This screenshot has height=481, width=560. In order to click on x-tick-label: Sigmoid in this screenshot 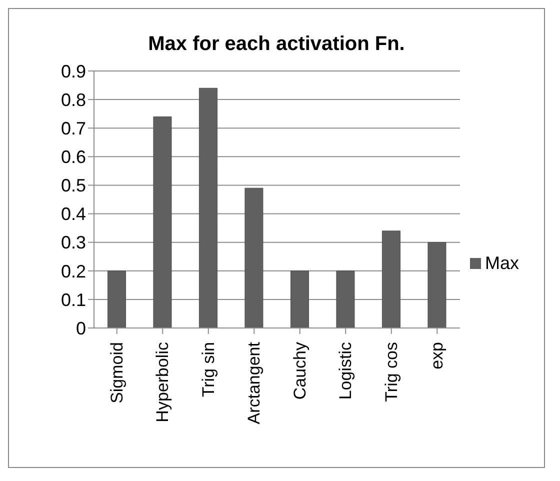, I will do `click(116, 373)`.